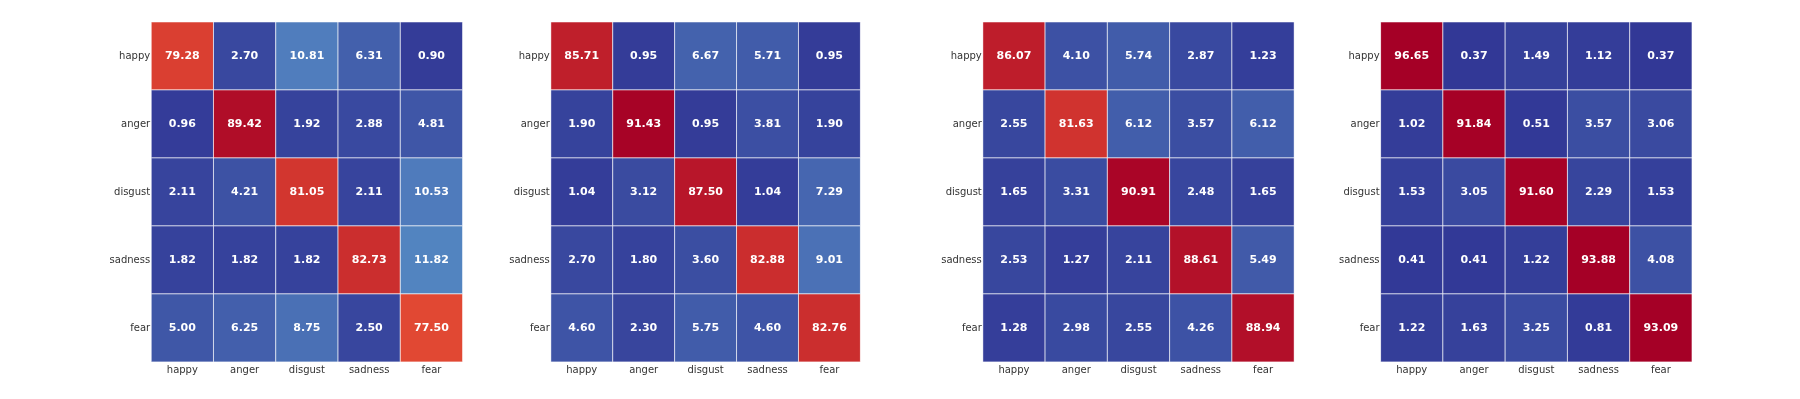 This screenshot has width=1800, height=399. I want to click on data-label: 93.09, so click(1661, 327).